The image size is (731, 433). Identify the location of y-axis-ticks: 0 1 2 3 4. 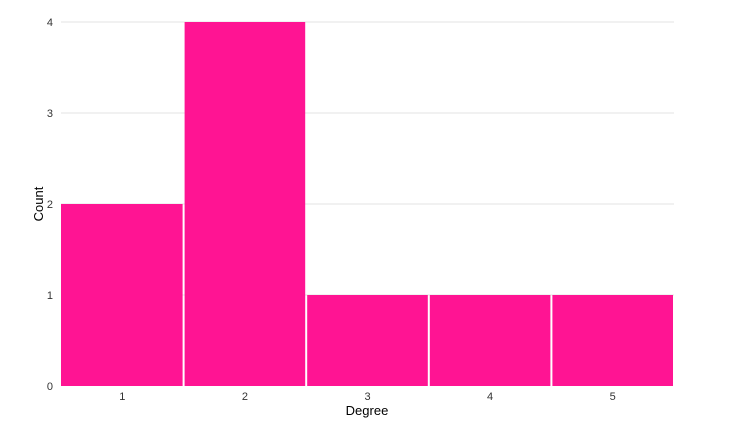
(50, 205).